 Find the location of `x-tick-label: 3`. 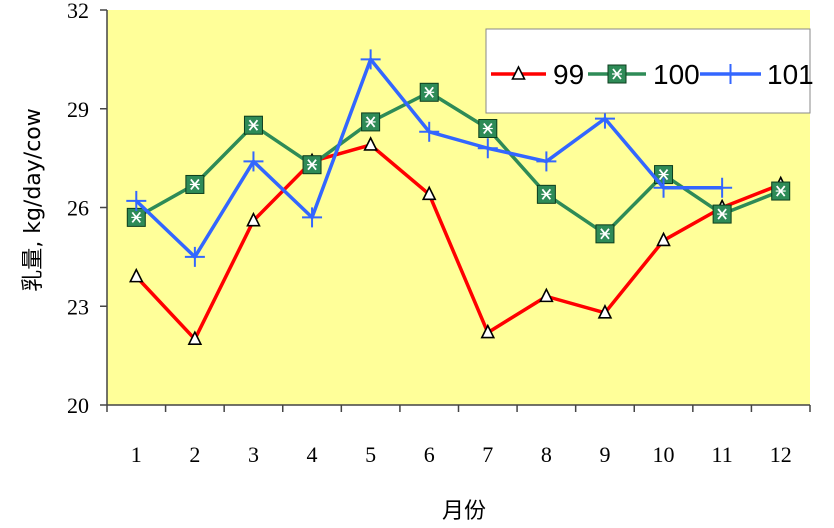

x-tick-label: 3 is located at coordinates (253, 454).